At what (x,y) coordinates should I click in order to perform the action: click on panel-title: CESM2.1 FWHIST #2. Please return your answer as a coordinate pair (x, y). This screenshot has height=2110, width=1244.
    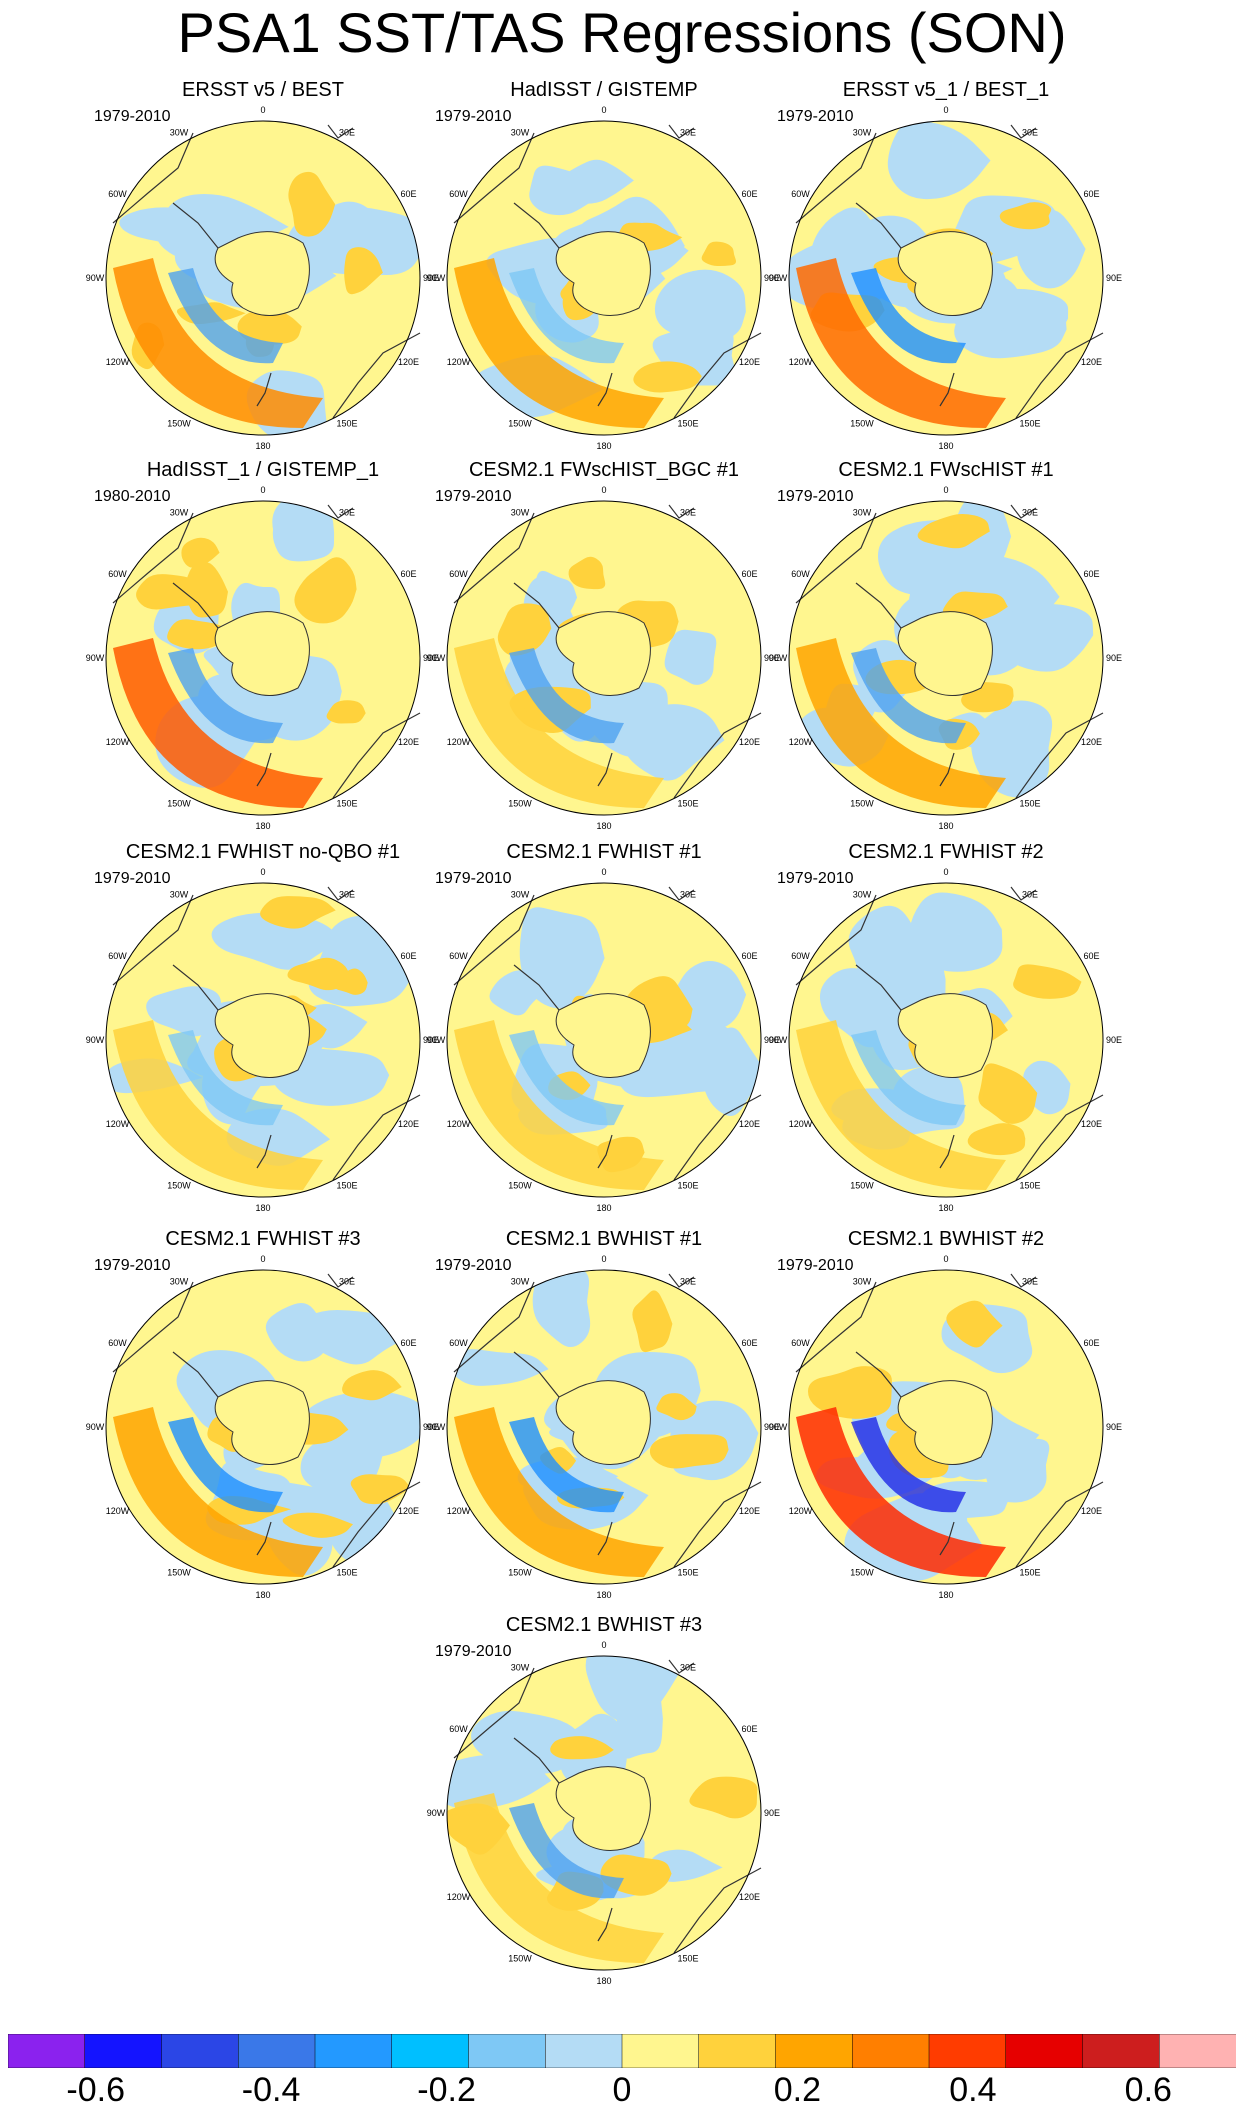
    Looking at the image, I should click on (946, 852).